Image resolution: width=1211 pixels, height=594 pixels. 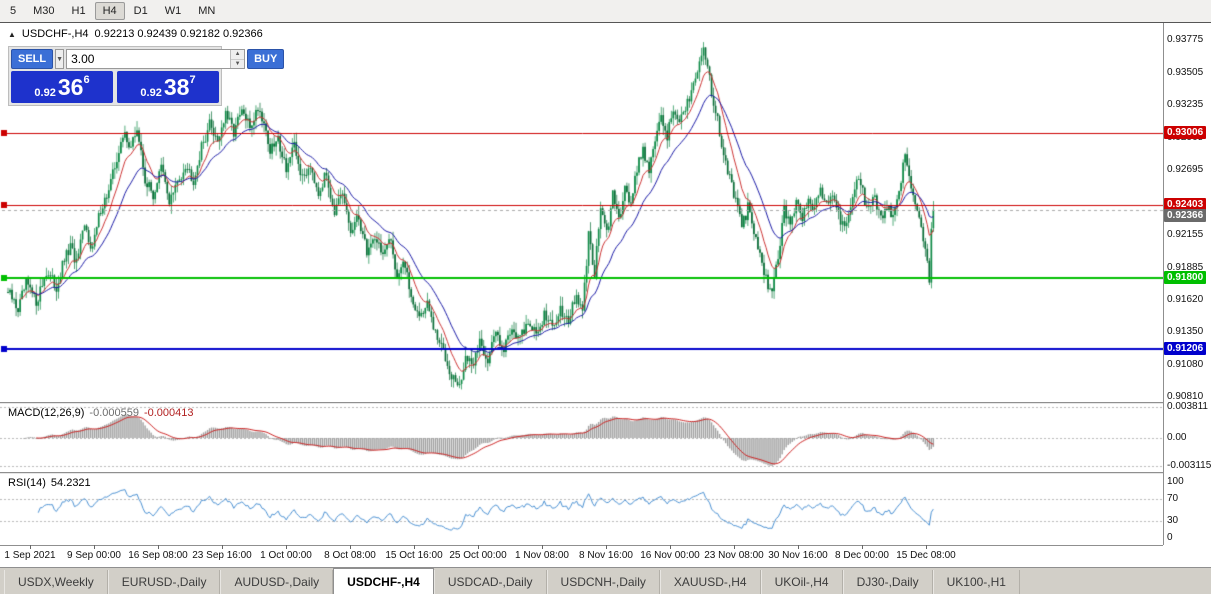 What do you see at coordinates (46, 413) in the screenshot?
I see `macd-name: MACD(12,26,9)` at bounding box center [46, 413].